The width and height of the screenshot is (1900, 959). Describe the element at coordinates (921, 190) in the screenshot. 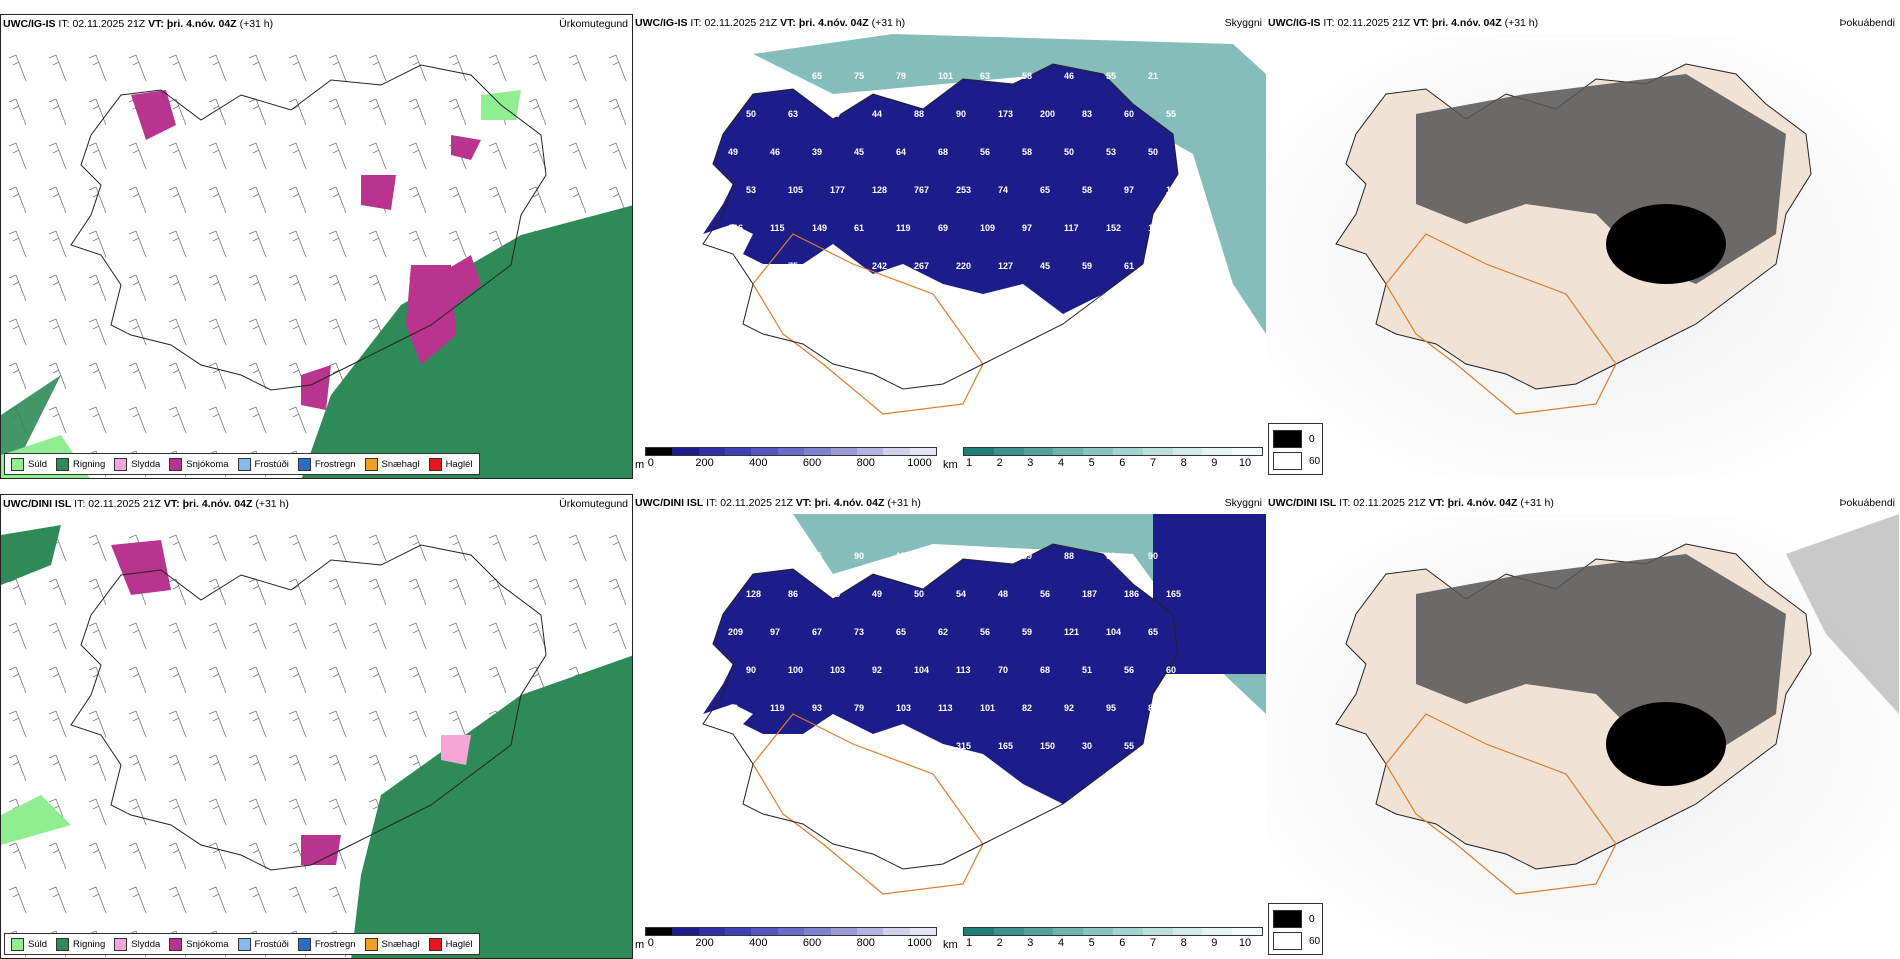

I see `cloud-base-label: 767` at that location.